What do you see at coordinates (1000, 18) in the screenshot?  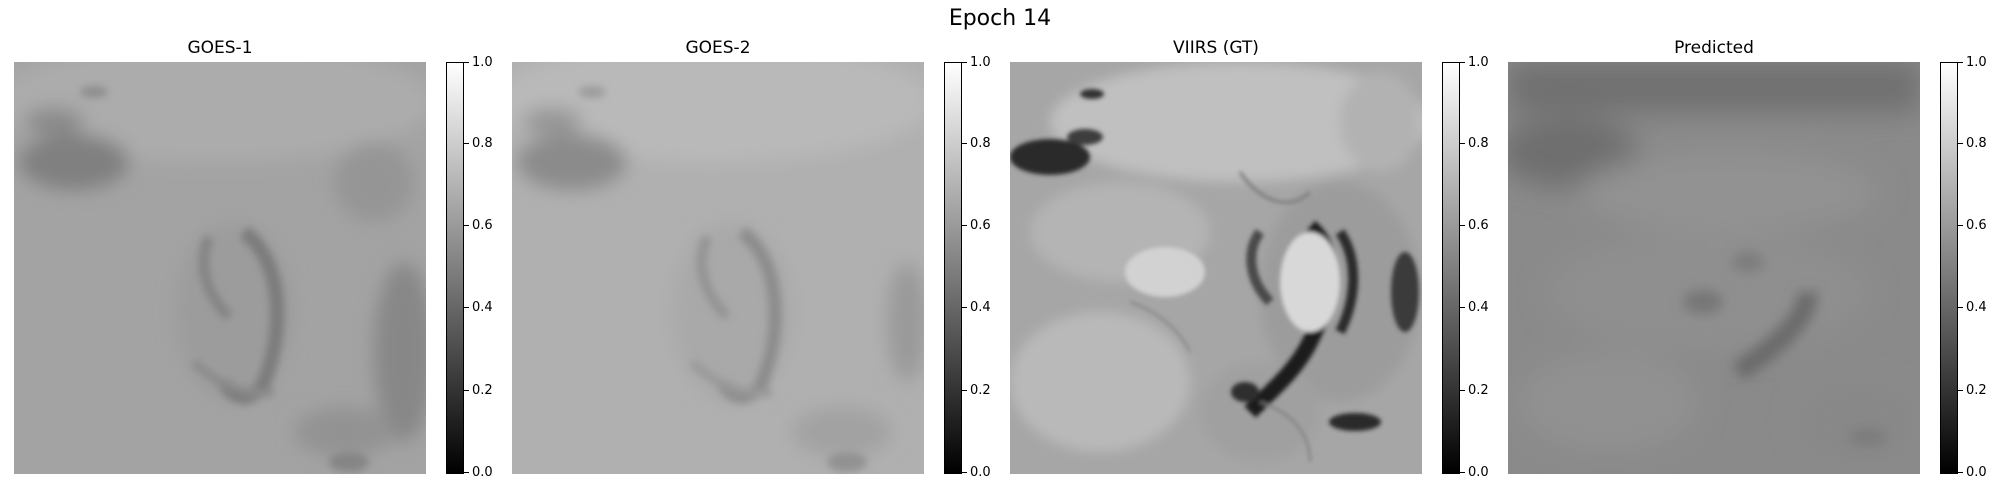 I see `figure-title: Epoch 14` at bounding box center [1000, 18].